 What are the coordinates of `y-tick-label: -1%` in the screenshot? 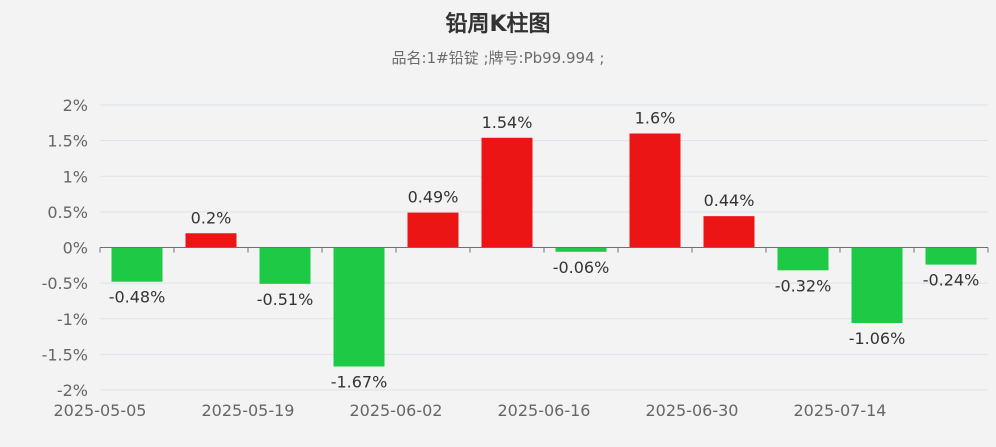 It's located at (72, 319).